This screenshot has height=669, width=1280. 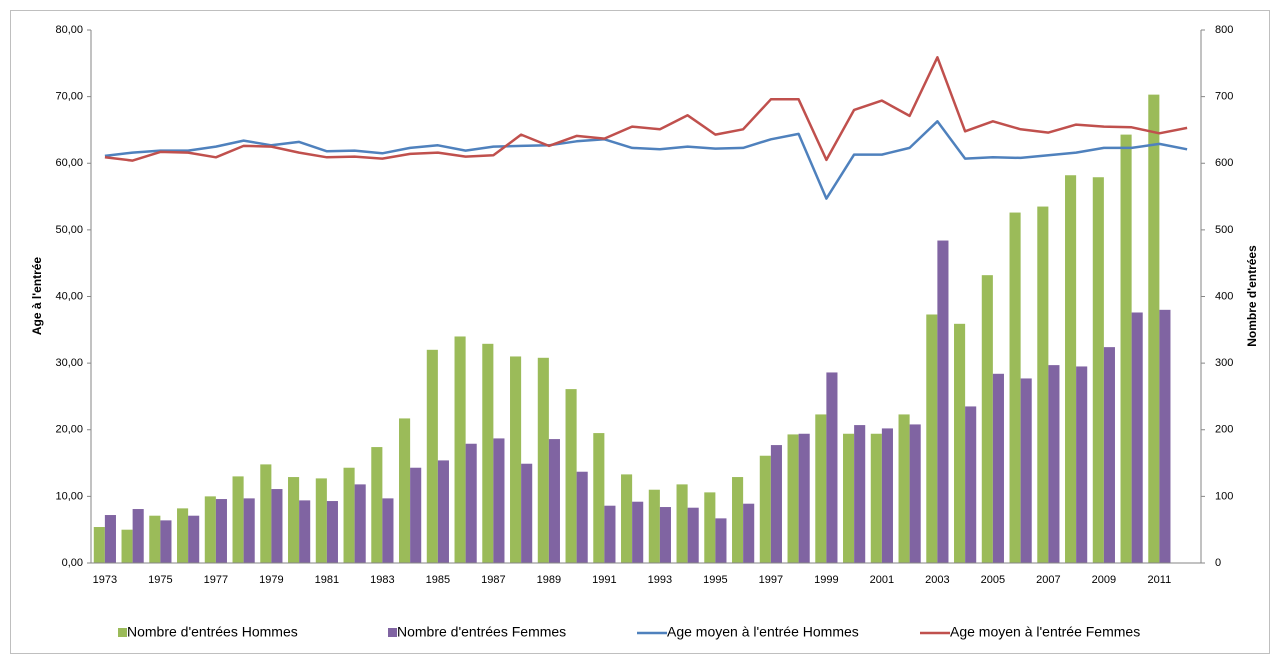 I want to click on line, so click(x=646, y=109).